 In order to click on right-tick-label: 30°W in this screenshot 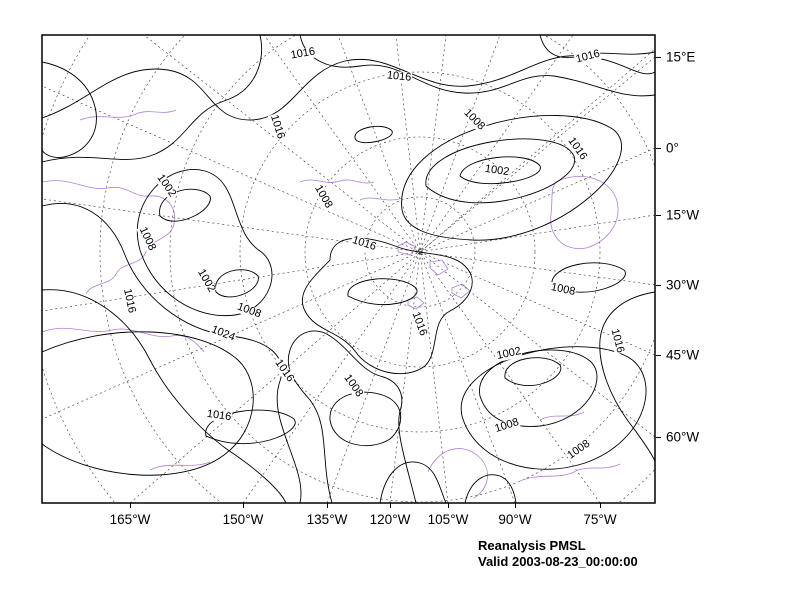, I will do `click(683, 285)`.